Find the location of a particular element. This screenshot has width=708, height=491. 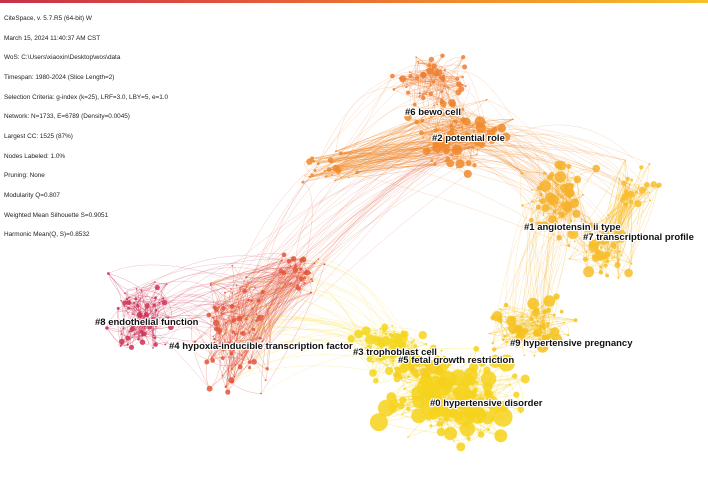

info-line-largest-cc: Largest CC: 1525 (87%) is located at coordinates (38, 136).